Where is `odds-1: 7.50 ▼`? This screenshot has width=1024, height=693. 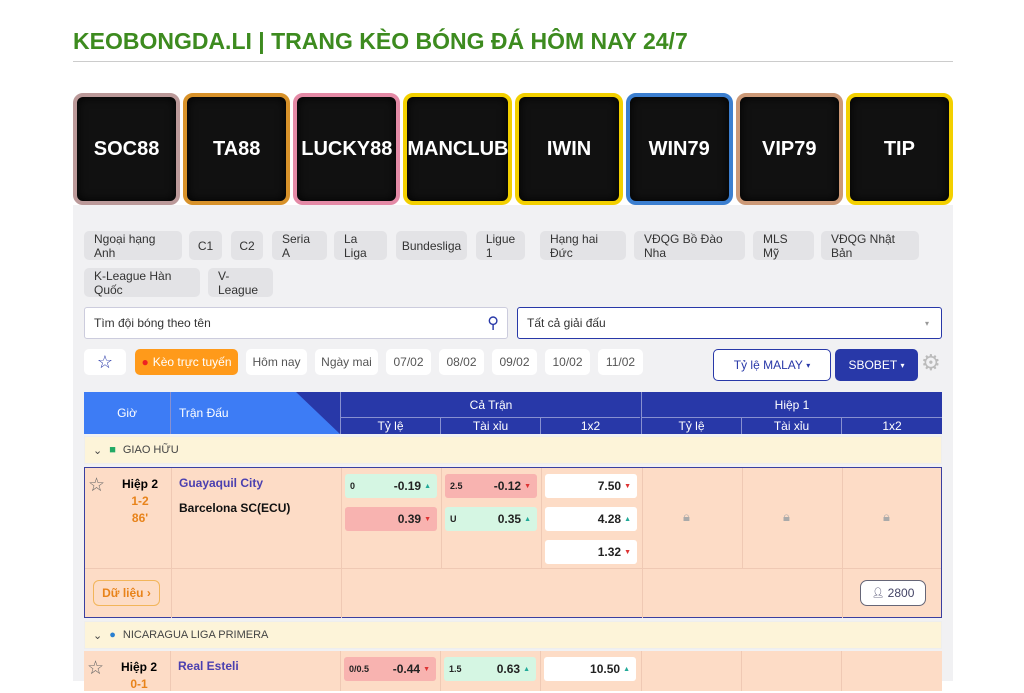
odds-1: 7.50 ▼ is located at coordinates (591, 486).